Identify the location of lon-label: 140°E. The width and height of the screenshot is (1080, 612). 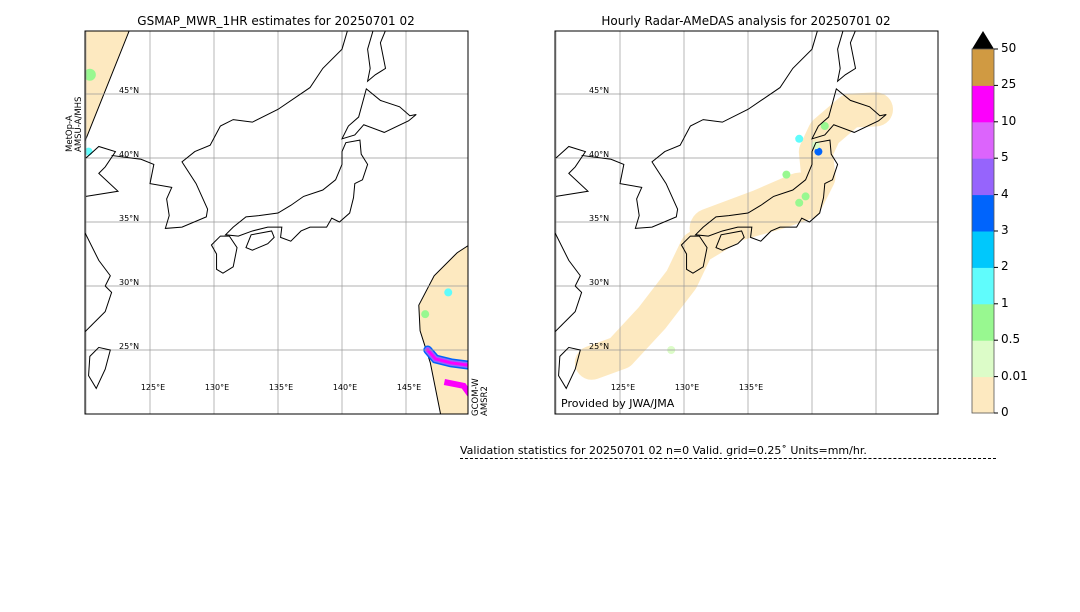
(345, 387).